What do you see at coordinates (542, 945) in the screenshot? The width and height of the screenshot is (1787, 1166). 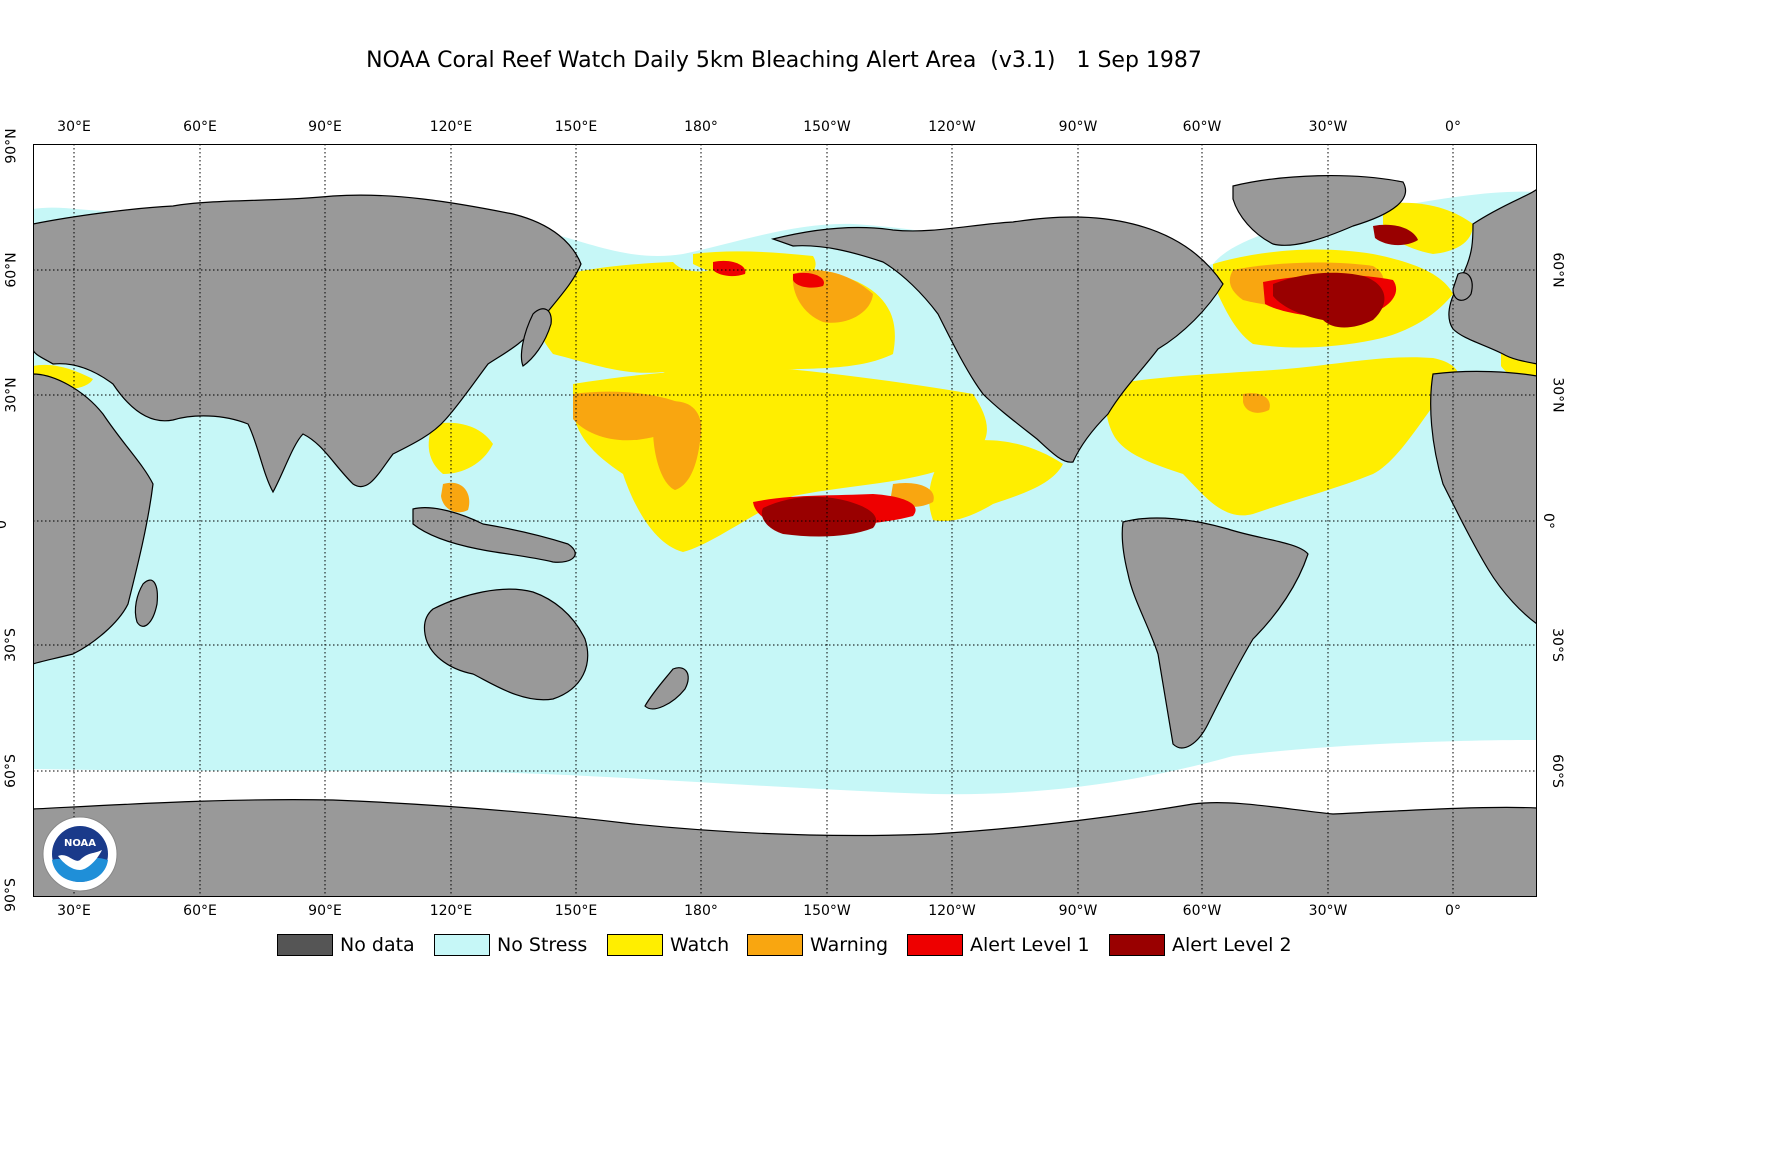 I see `legend-label: No Stress` at bounding box center [542, 945].